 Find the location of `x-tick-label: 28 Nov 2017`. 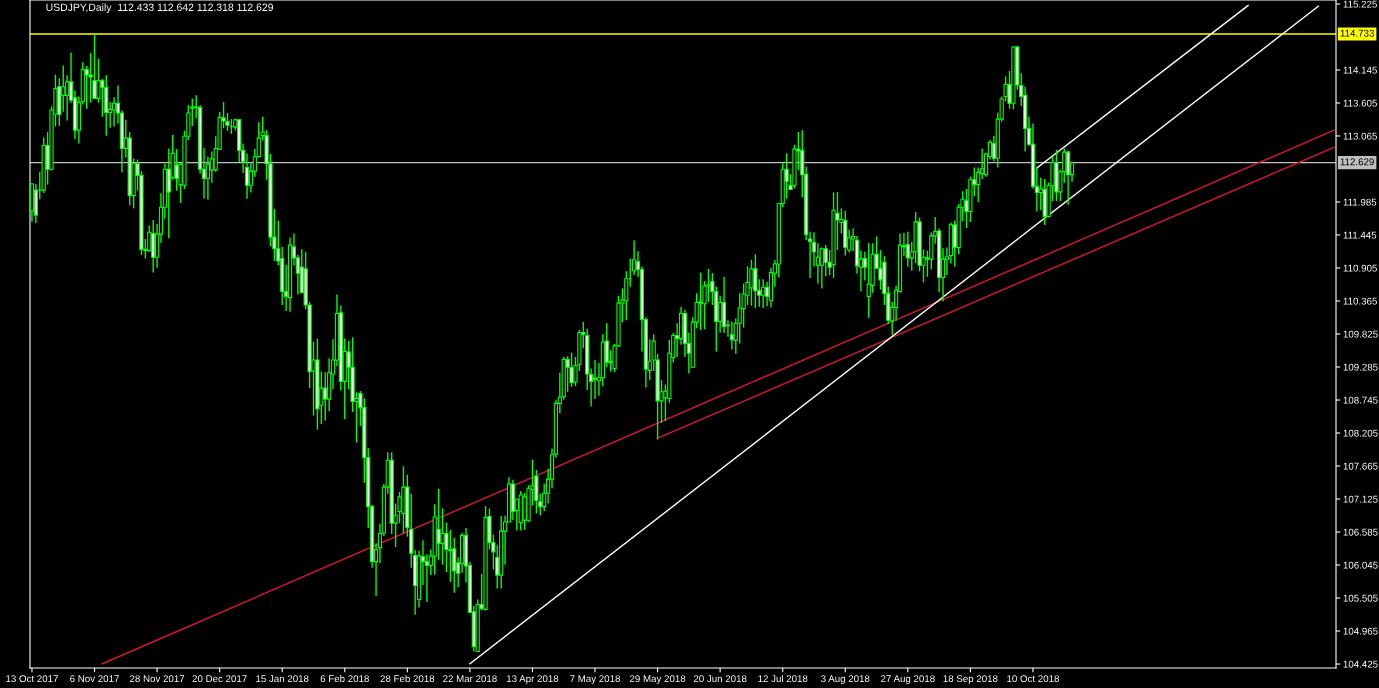

x-tick-label: 28 Nov 2017 is located at coordinates (157, 679).